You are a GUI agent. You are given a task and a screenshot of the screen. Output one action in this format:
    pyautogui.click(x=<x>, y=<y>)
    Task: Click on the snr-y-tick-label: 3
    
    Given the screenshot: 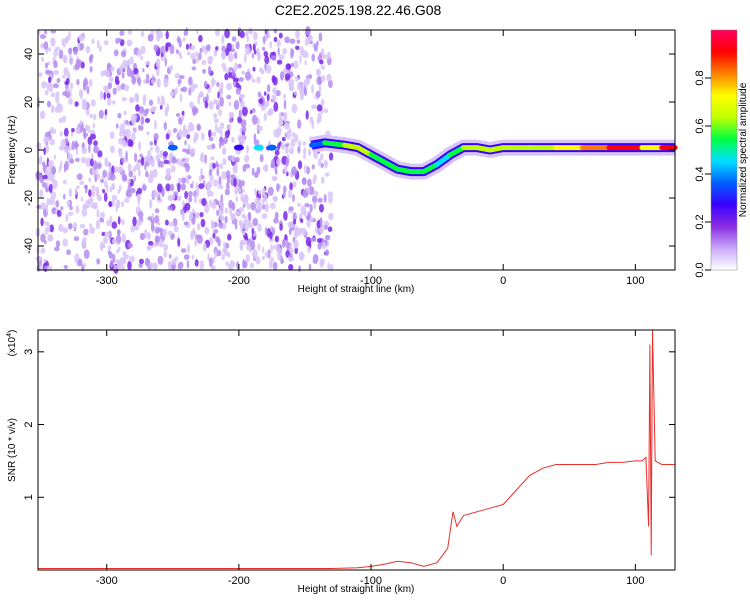 What is the action you would take?
    pyautogui.click(x=29, y=352)
    